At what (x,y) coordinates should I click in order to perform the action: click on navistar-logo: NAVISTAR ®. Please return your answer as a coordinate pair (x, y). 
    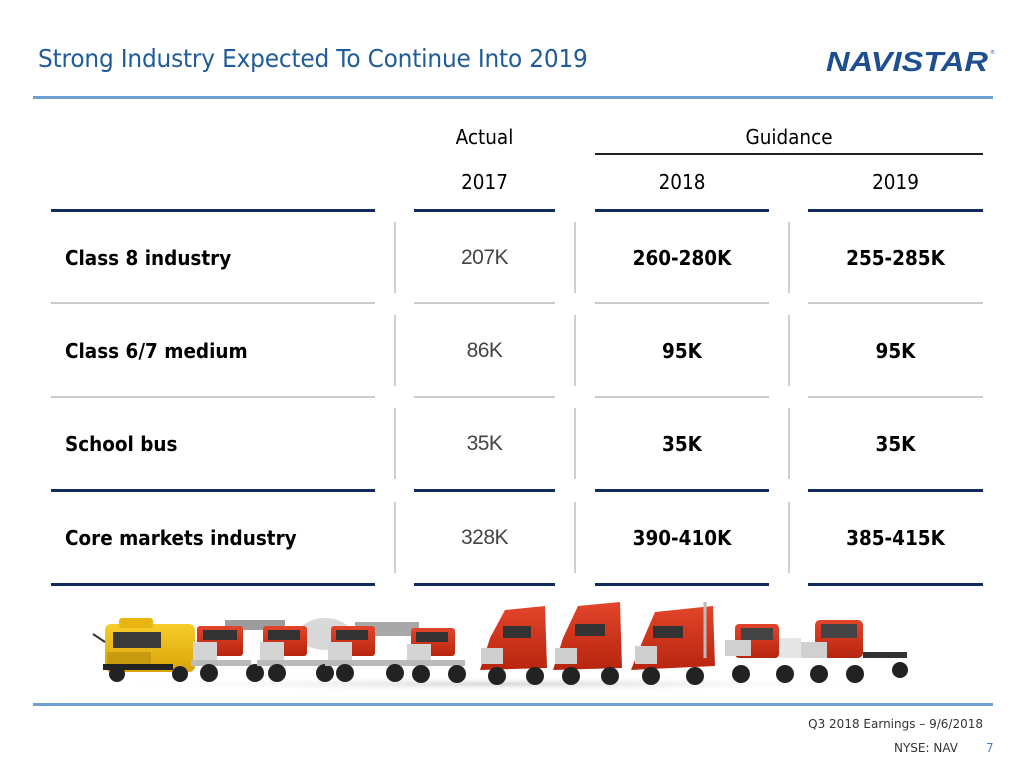
    Looking at the image, I should click on (910, 61).